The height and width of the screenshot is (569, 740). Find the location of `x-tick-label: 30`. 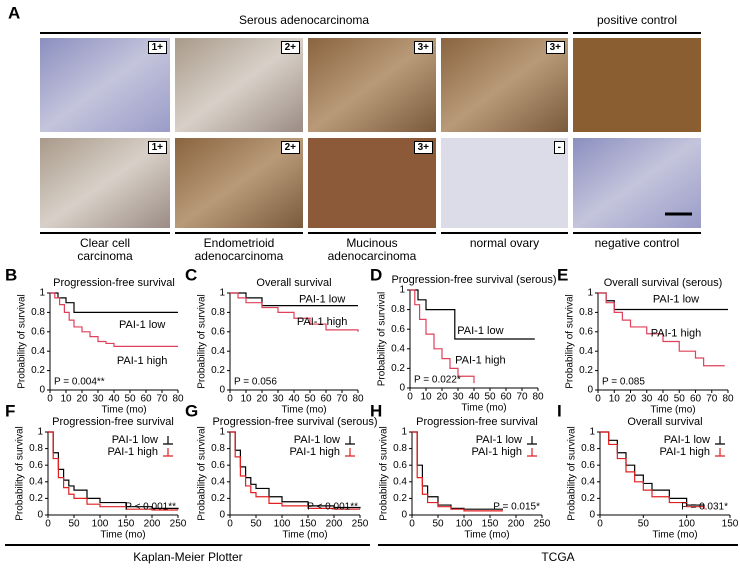

x-tick-label: 30 is located at coordinates (278, 399).